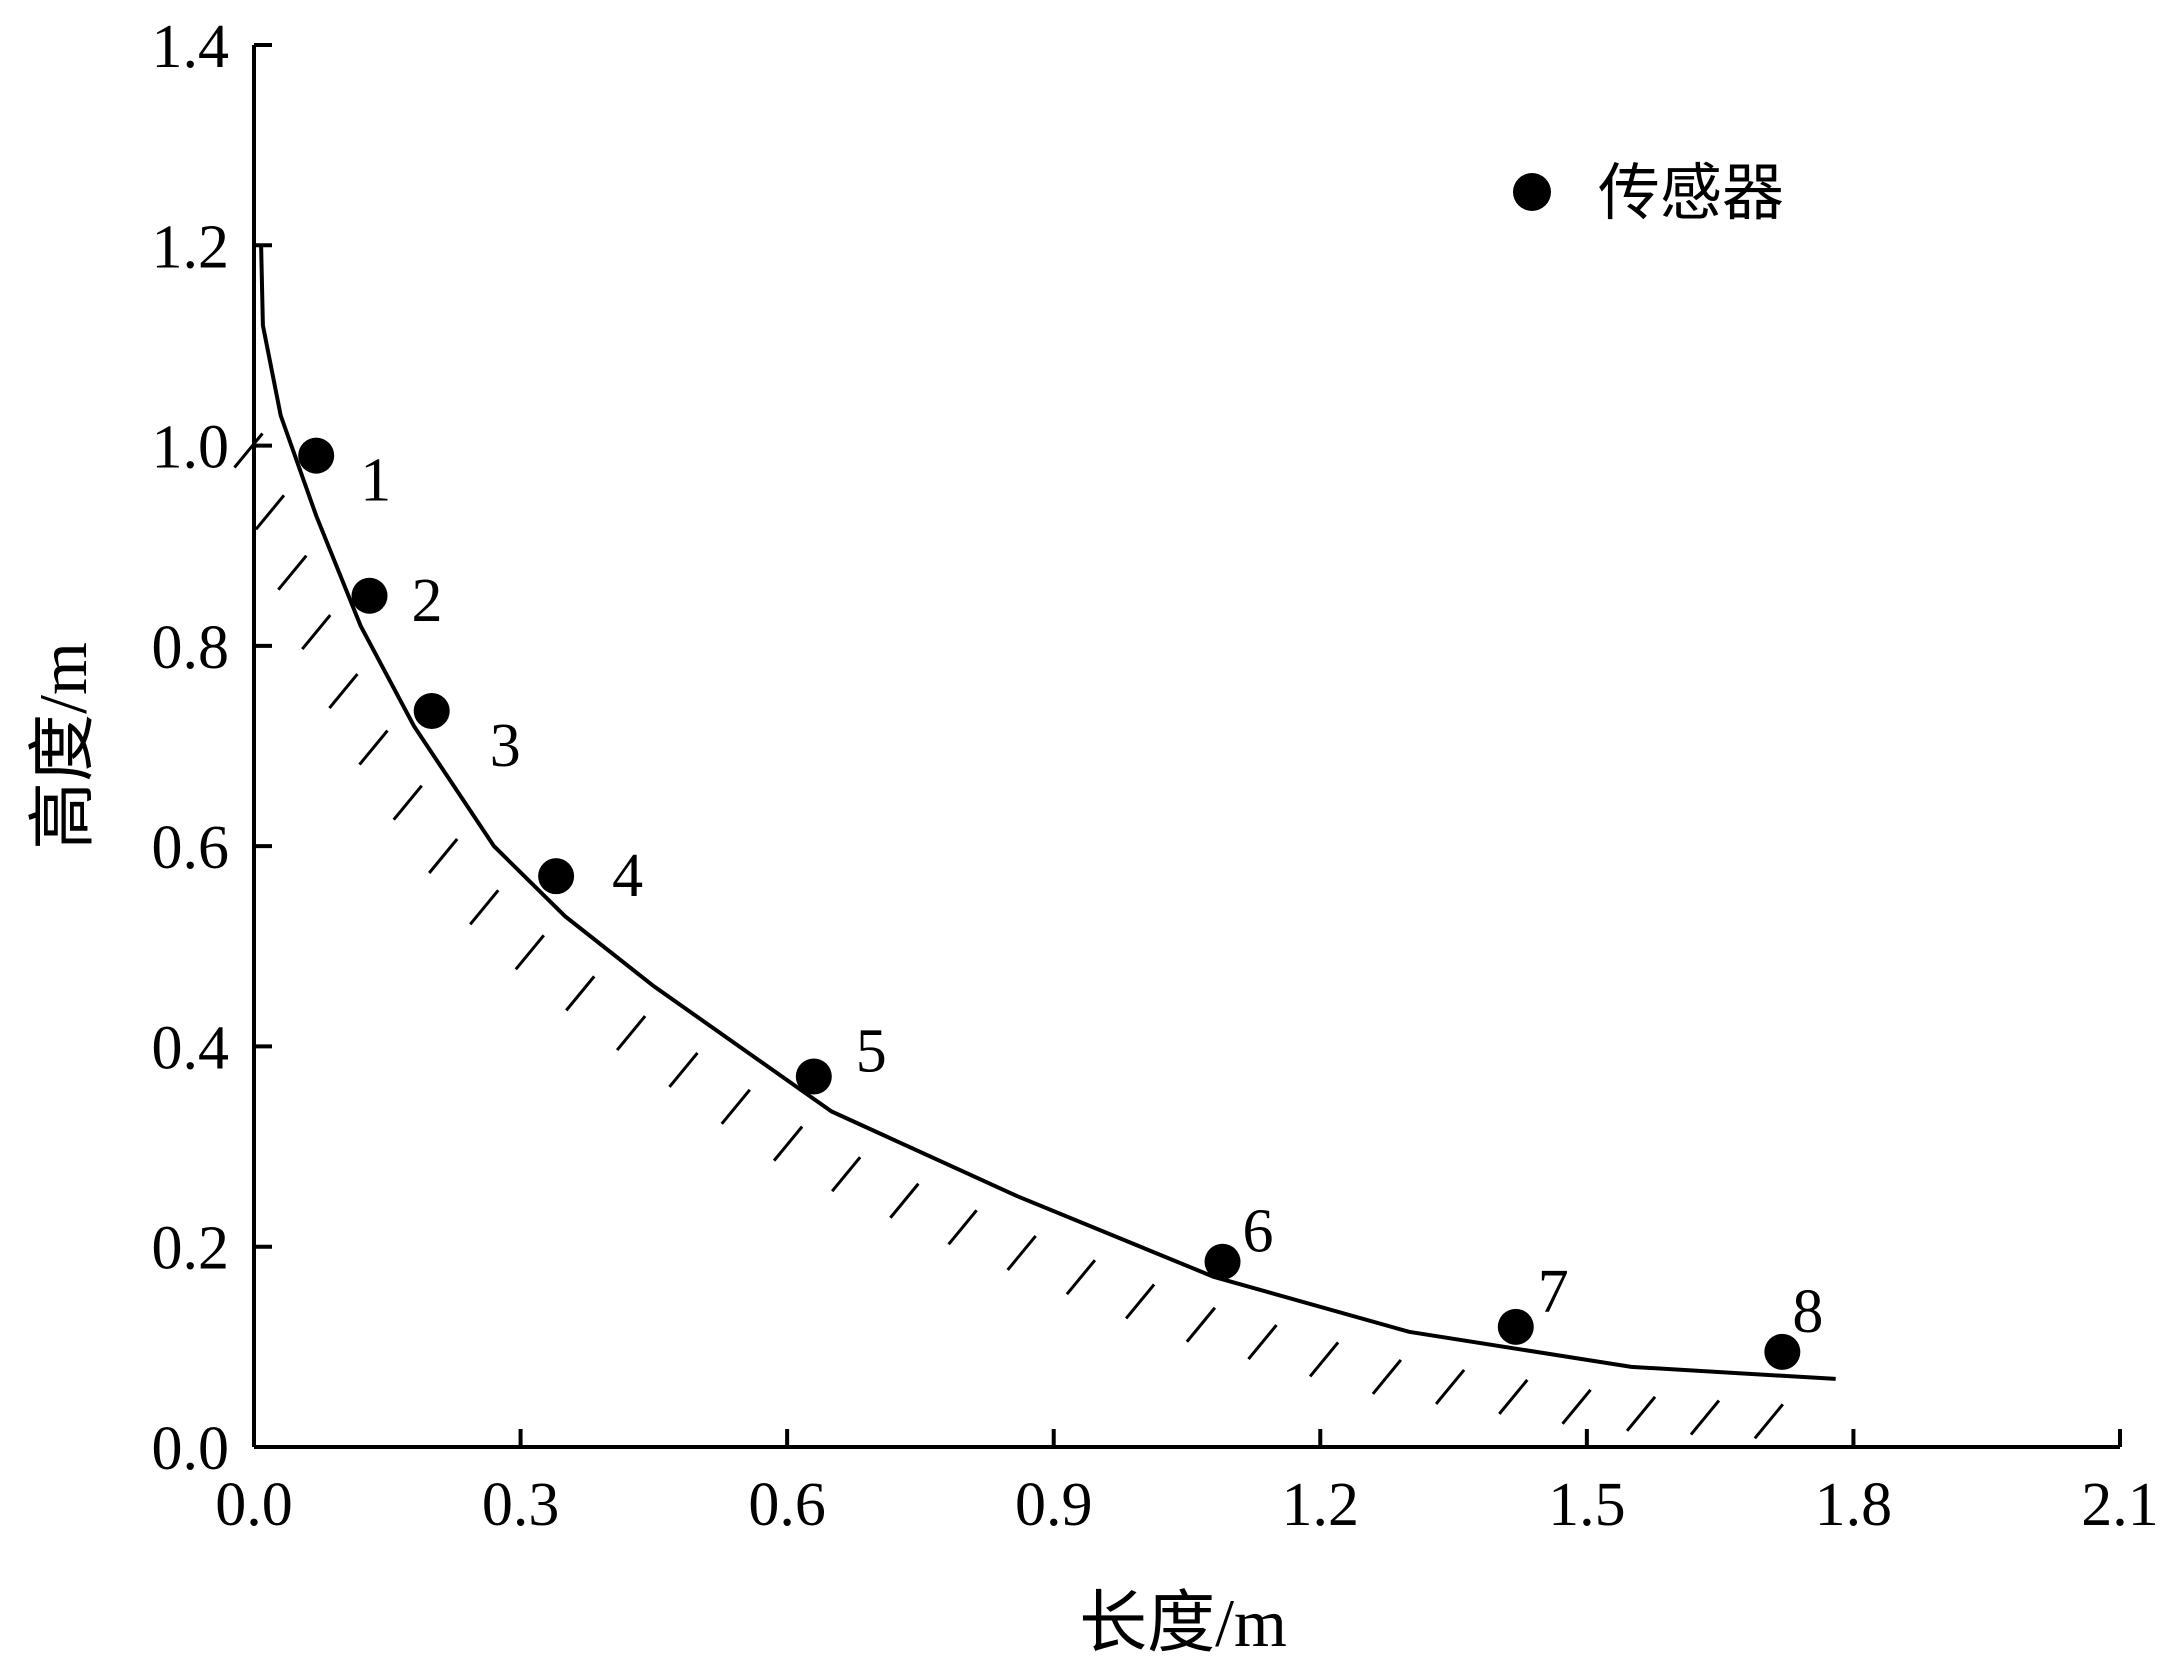 The width and height of the screenshot is (2164, 1670). What do you see at coordinates (505, 746) in the screenshot?
I see `sensor-point-label: 3` at bounding box center [505, 746].